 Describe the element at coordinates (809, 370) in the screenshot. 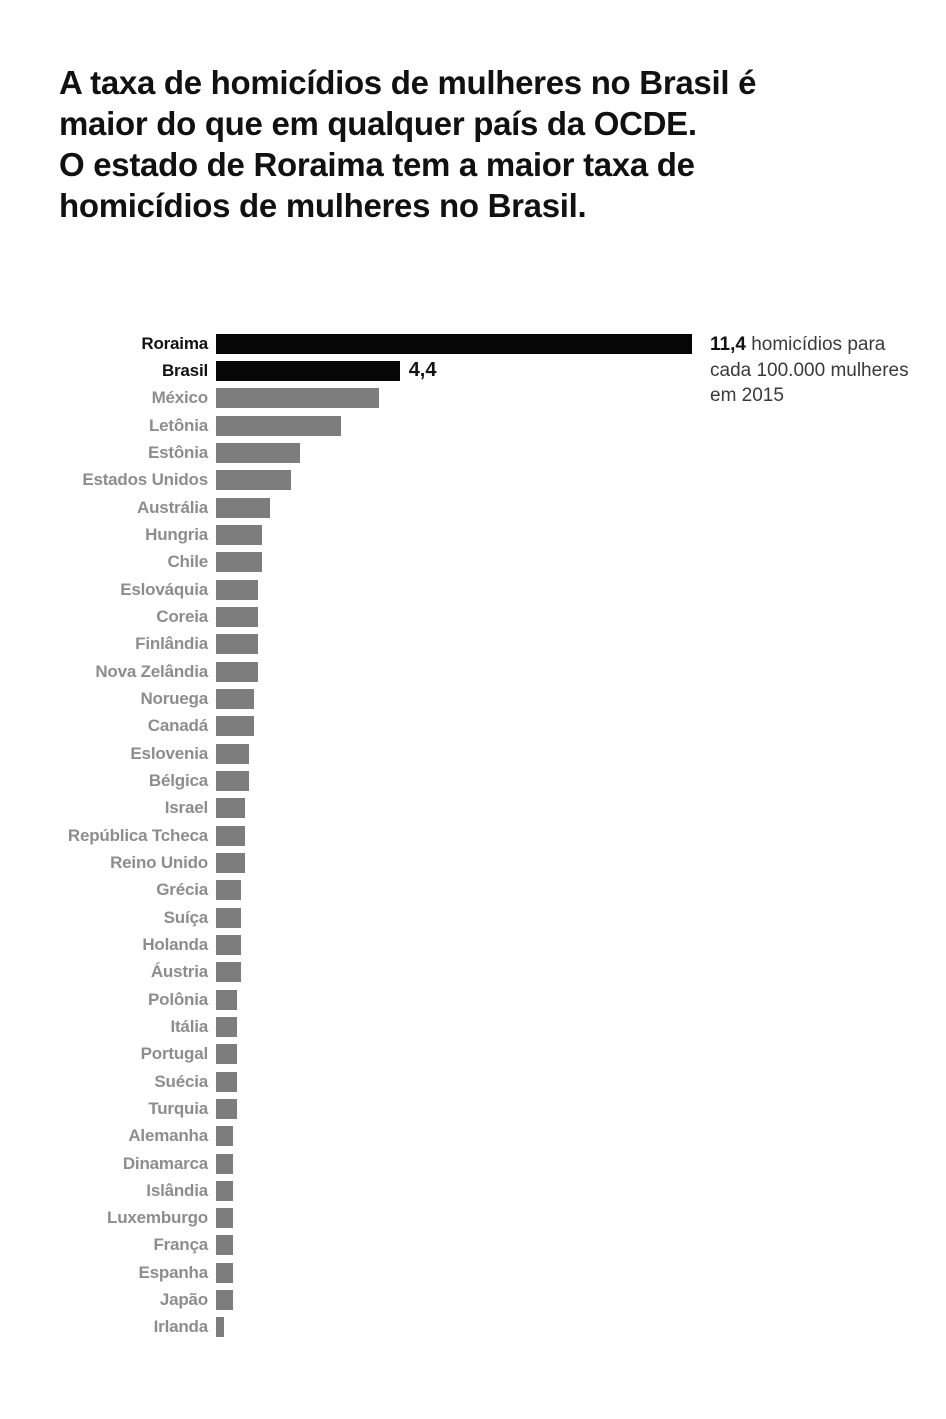

I see `annotation-line: cada 100.000 mulheres` at that location.